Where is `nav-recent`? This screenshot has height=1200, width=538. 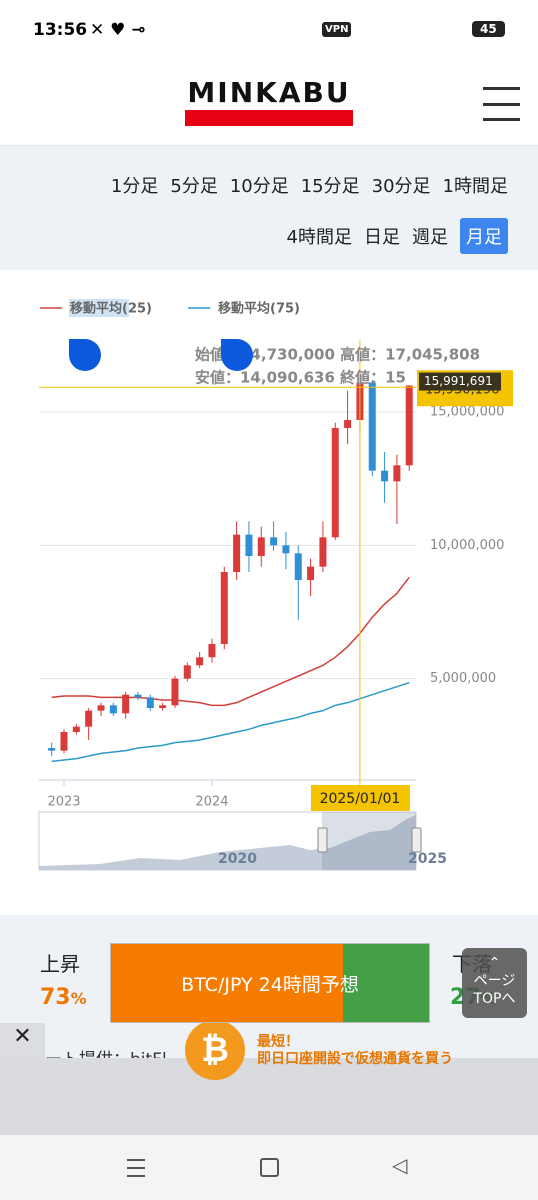 nav-recent is located at coordinates (136, 1168).